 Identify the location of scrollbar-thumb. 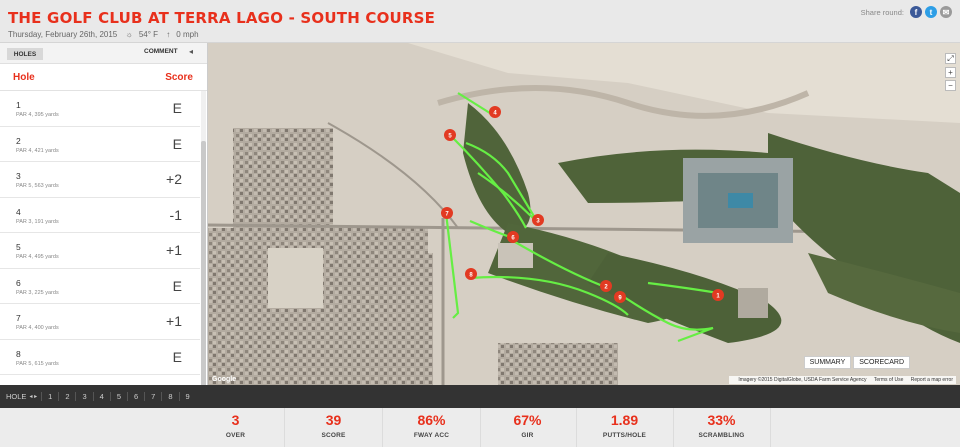
(203, 263).